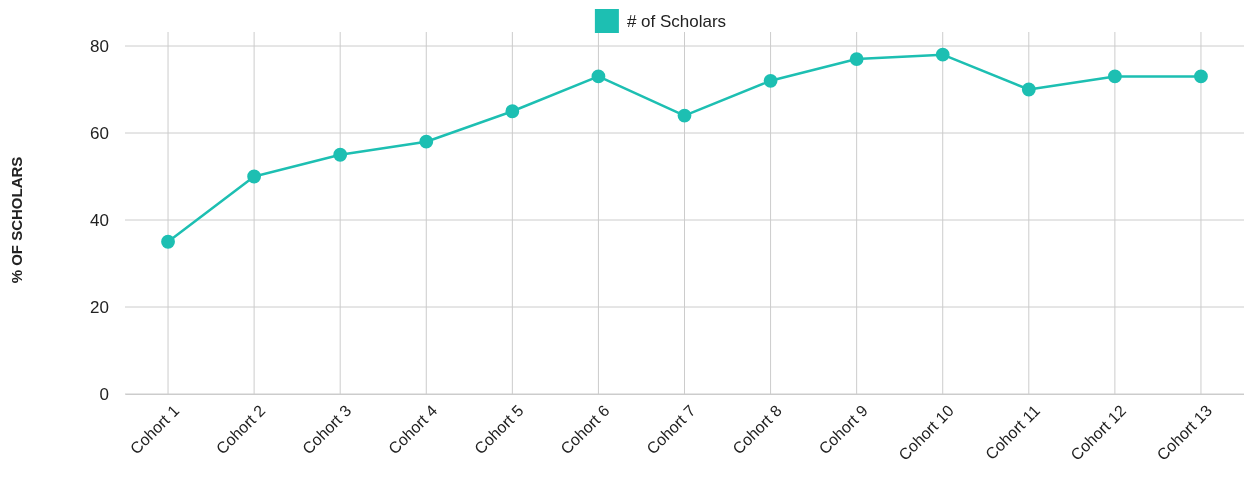 This screenshot has height=487, width=1244. I want to click on y-axis-title: % OF SCHOLARS, so click(16, 220).